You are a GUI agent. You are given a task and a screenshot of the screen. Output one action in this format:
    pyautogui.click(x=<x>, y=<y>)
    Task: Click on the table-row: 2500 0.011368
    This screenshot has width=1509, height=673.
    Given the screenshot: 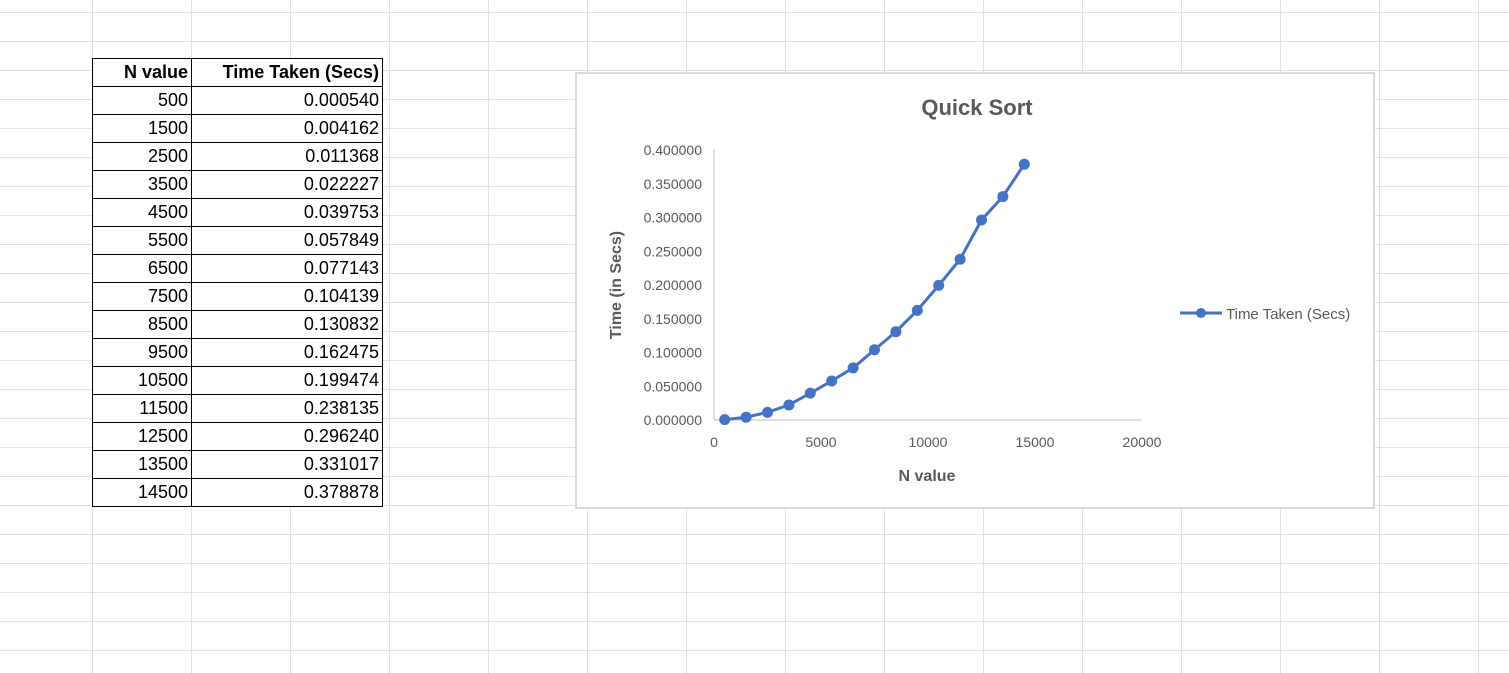 What is the action you would take?
    pyautogui.click(x=237, y=156)
    